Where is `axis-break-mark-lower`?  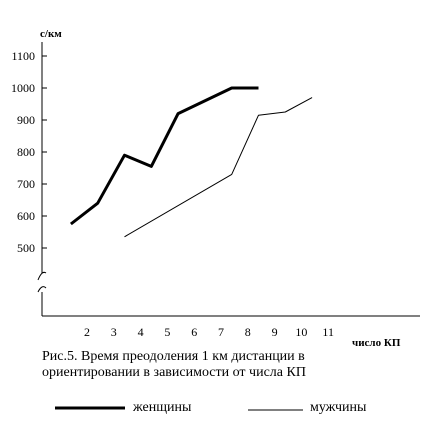
axis-break-mark-lower is located at coordinates (42, 289).